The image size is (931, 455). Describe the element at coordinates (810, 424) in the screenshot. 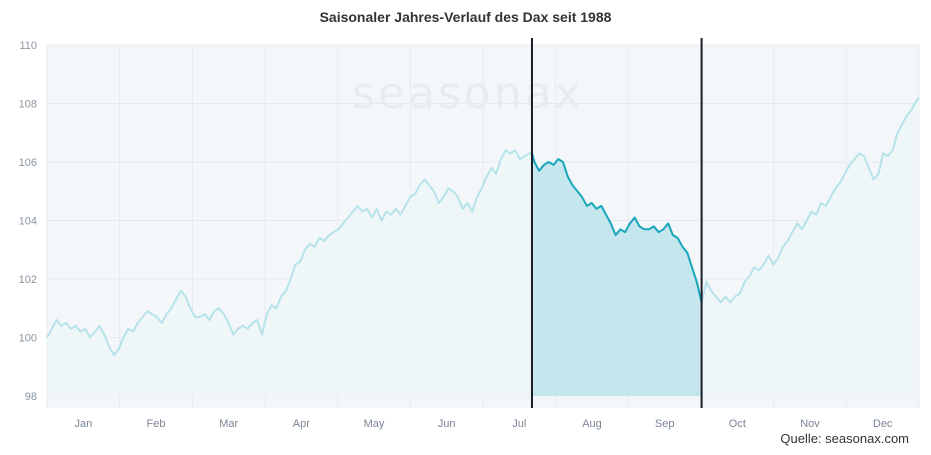

I see `x-tick-label: Nov` at that location.